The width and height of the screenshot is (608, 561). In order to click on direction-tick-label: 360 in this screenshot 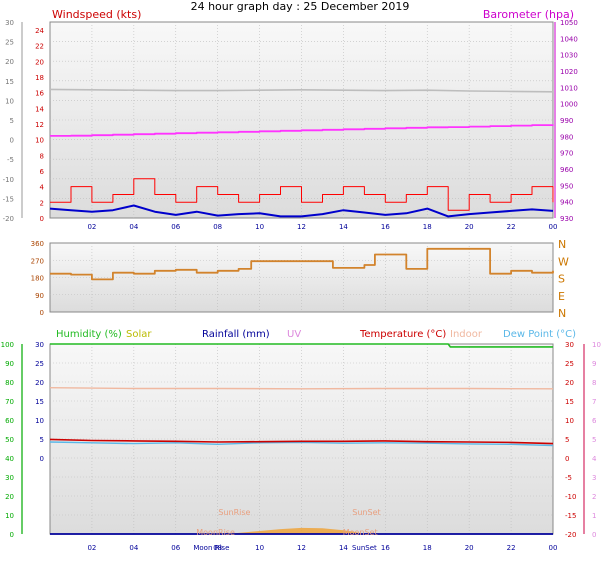, I will do `click(37, 244)`.